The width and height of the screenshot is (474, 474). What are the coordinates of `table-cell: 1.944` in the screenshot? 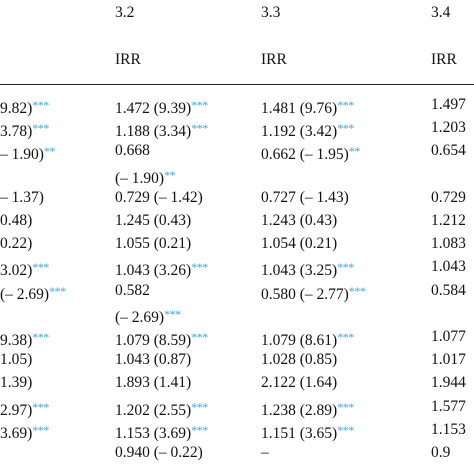 It's located at (448, 383).